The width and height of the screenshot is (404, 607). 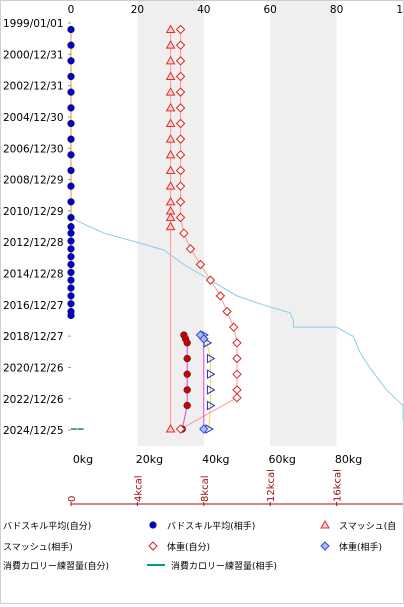 What do you see at coordinates (33, 55) in the screenshot?
I see `y-tick-label-1: 2000/12/31` at bounding box center [33, 55].